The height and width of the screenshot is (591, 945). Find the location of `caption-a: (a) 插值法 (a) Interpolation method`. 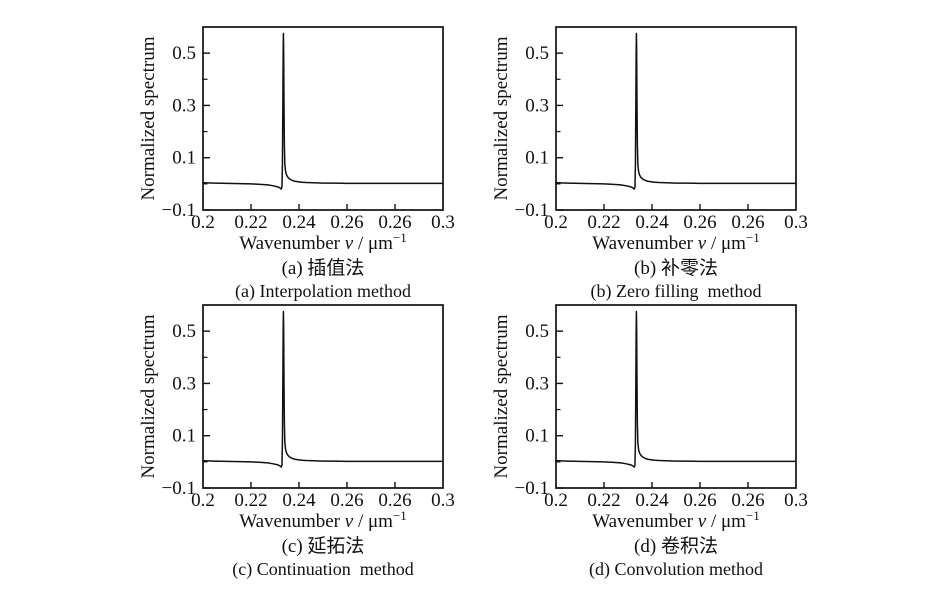

caption-a: (a) 插值法 (a) Interpolation method is located at coordinates (323, 280).